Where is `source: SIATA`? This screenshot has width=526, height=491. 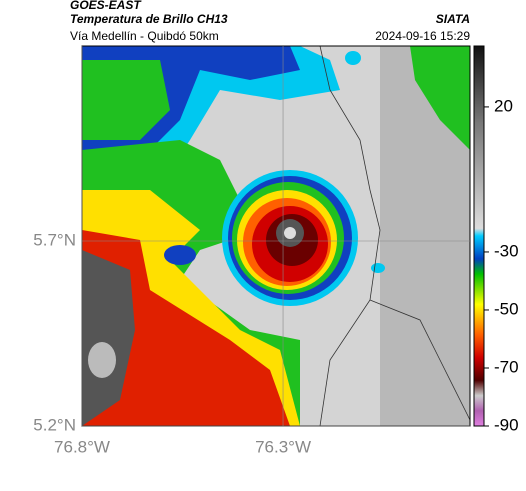 source: SIATA is located at coordinates (453, 19).